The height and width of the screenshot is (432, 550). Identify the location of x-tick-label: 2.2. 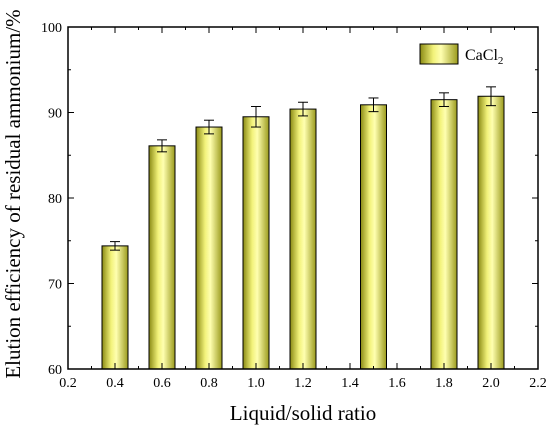
(538, 383).